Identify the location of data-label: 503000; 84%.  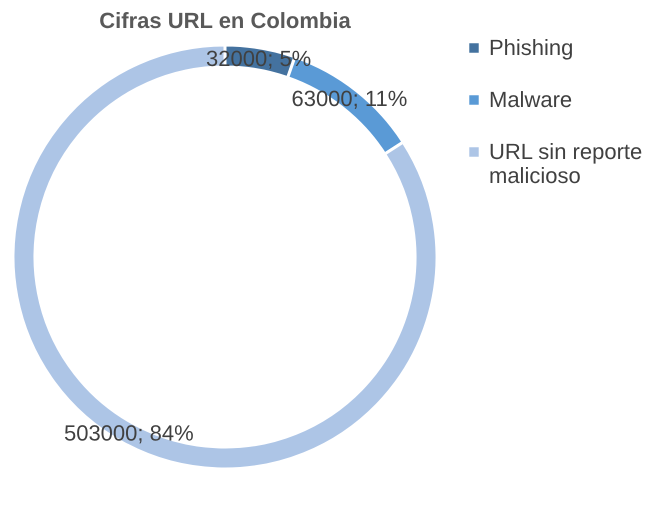
(129, 433).